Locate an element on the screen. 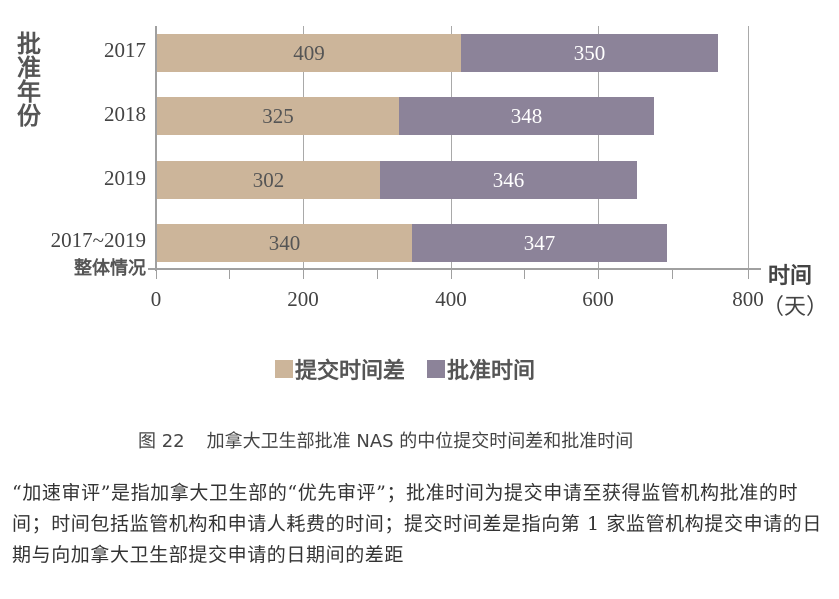 The height and width of the screenshot is (599, 839). category-label-2017: 2017 is located at coordinates (125, 50).